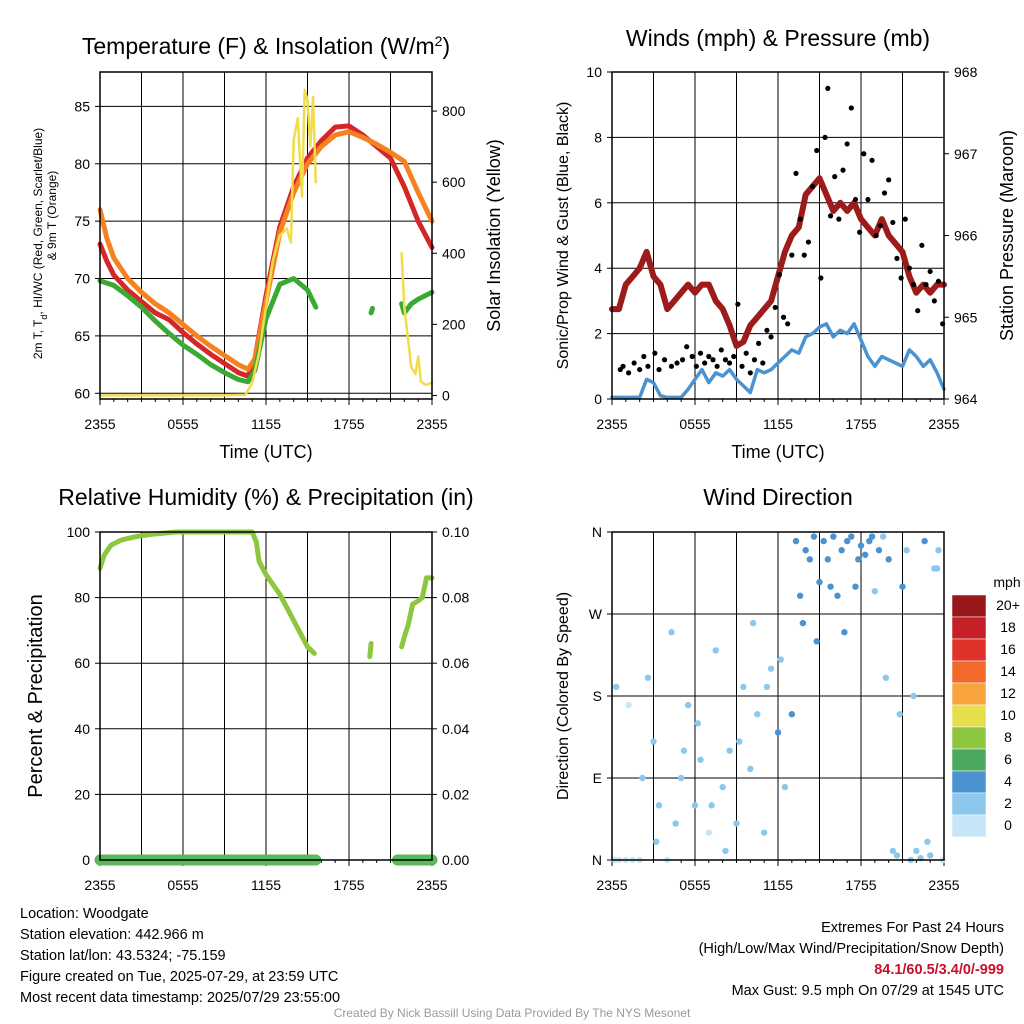 The width and height of the screenshot is (1024, 1024). Describe the element at coordinates (82, 729) in the screenshot. I see `y-tick-label: 40` at that location.